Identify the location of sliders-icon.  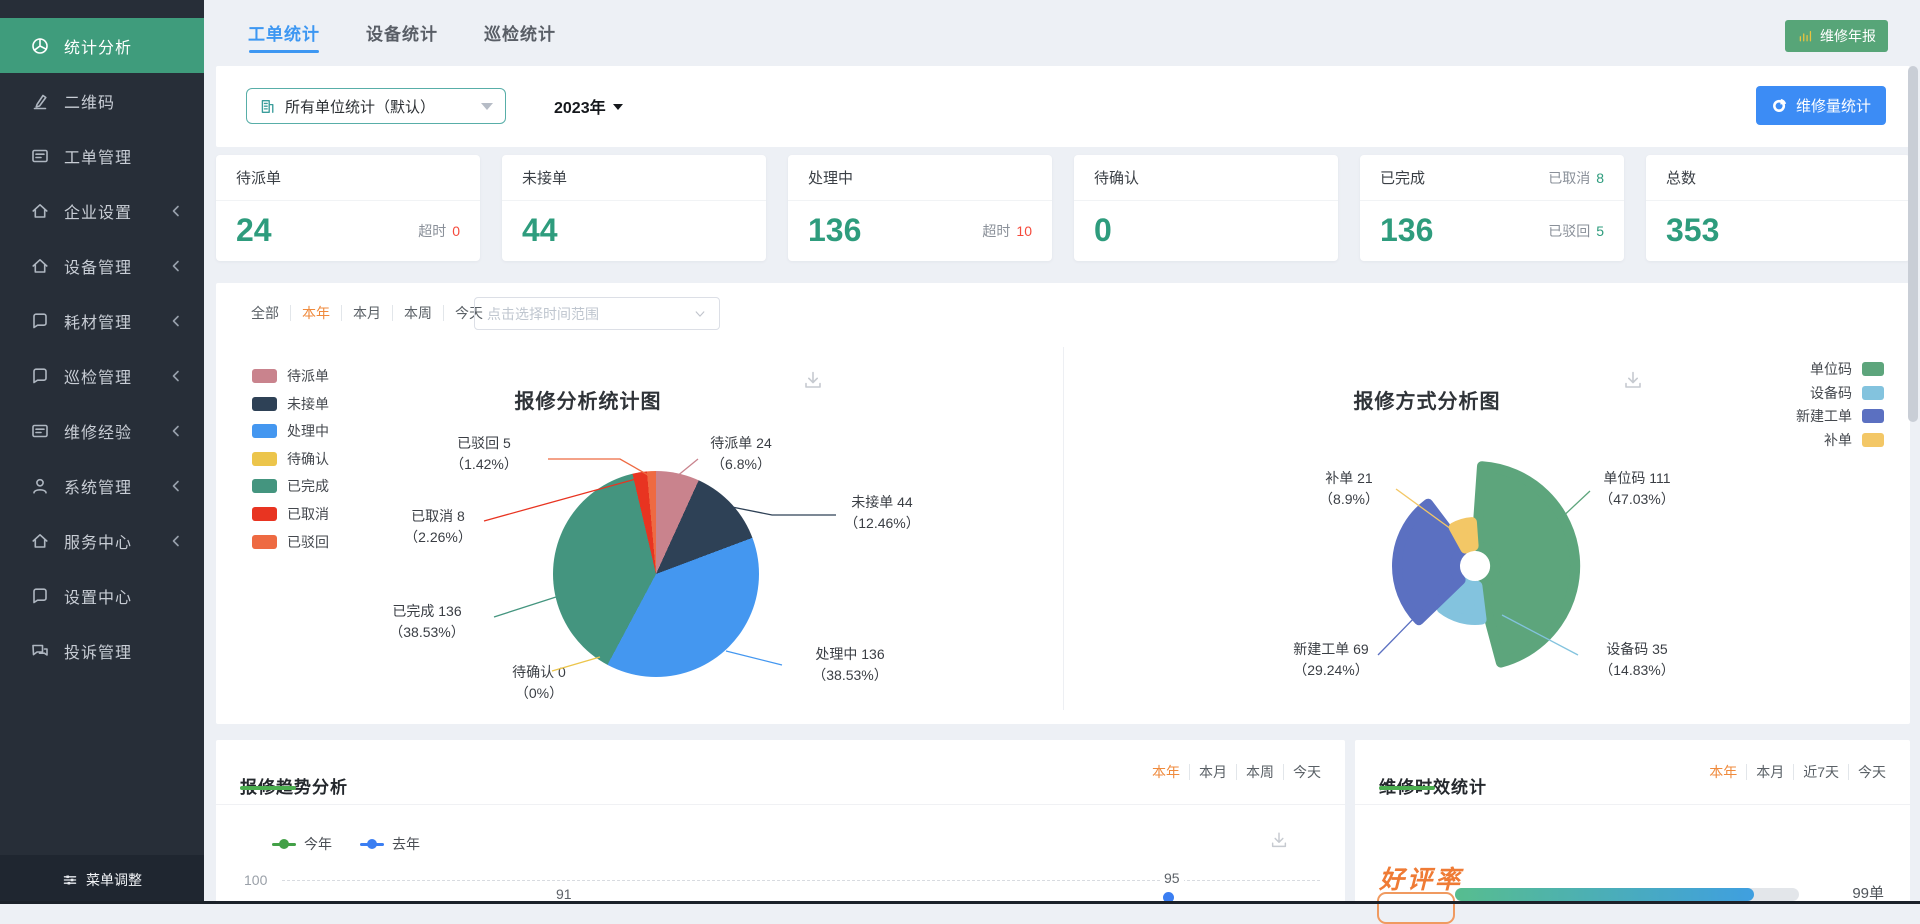
(70, 880).